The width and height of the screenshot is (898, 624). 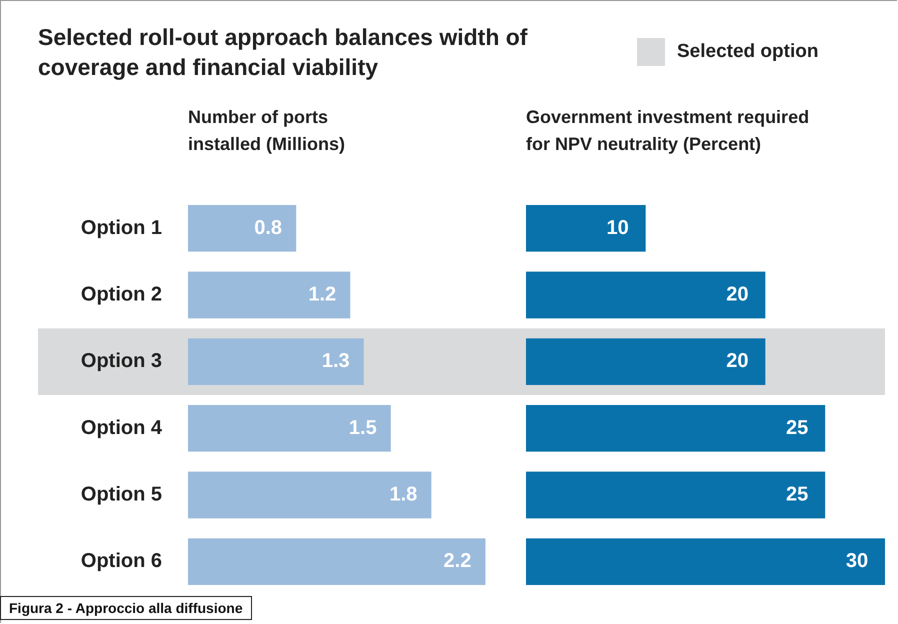 What do you see at coordinates (617, 227) in the screenshot?
I see `data-label: 10` at bounding box center [617, 227].